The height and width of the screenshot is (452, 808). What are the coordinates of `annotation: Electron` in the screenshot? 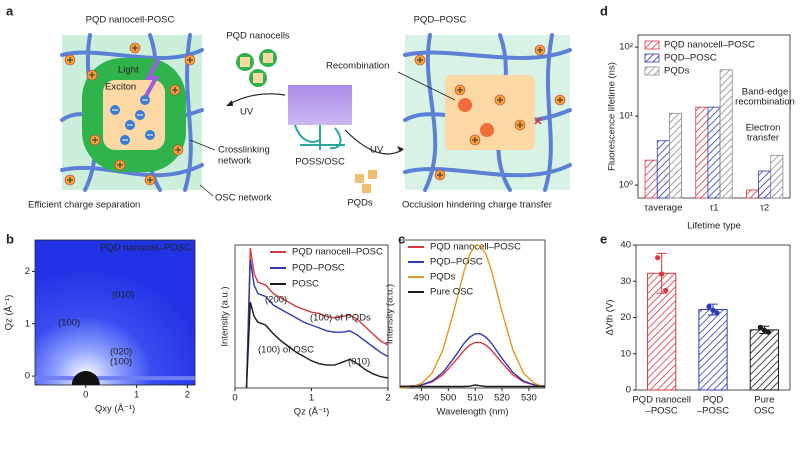 It's located at (763, 128).